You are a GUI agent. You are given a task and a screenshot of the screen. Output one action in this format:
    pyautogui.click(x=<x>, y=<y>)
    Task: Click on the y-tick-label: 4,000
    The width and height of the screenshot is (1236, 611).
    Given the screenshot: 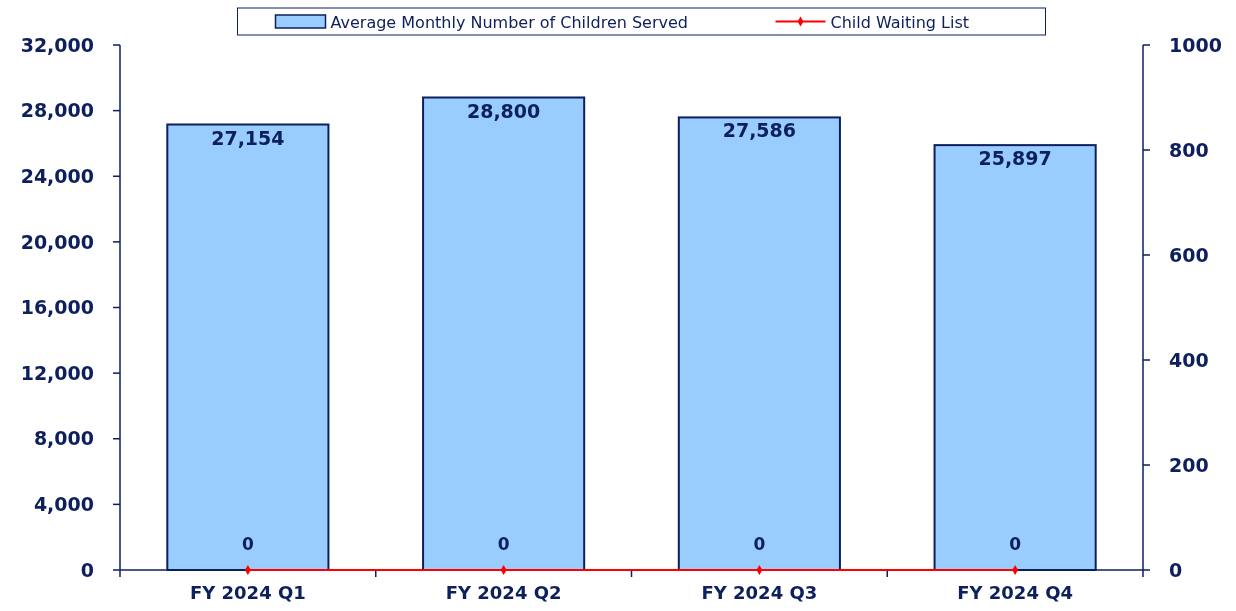 What is the action you would take?
    pyautogui.click(x=63, y=504)
    